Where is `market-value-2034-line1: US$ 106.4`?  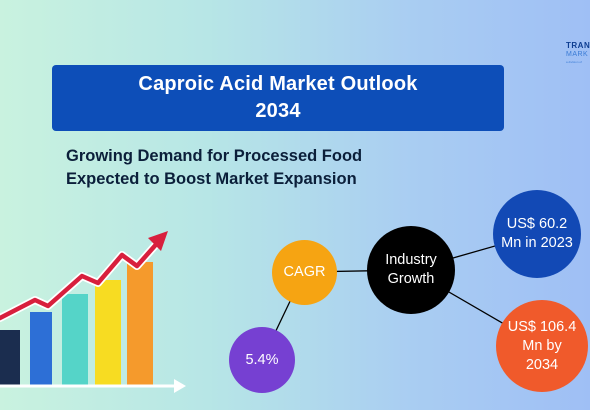
market-value-2034-line1: US$ 106.4 is located at coordinates (542, 326).